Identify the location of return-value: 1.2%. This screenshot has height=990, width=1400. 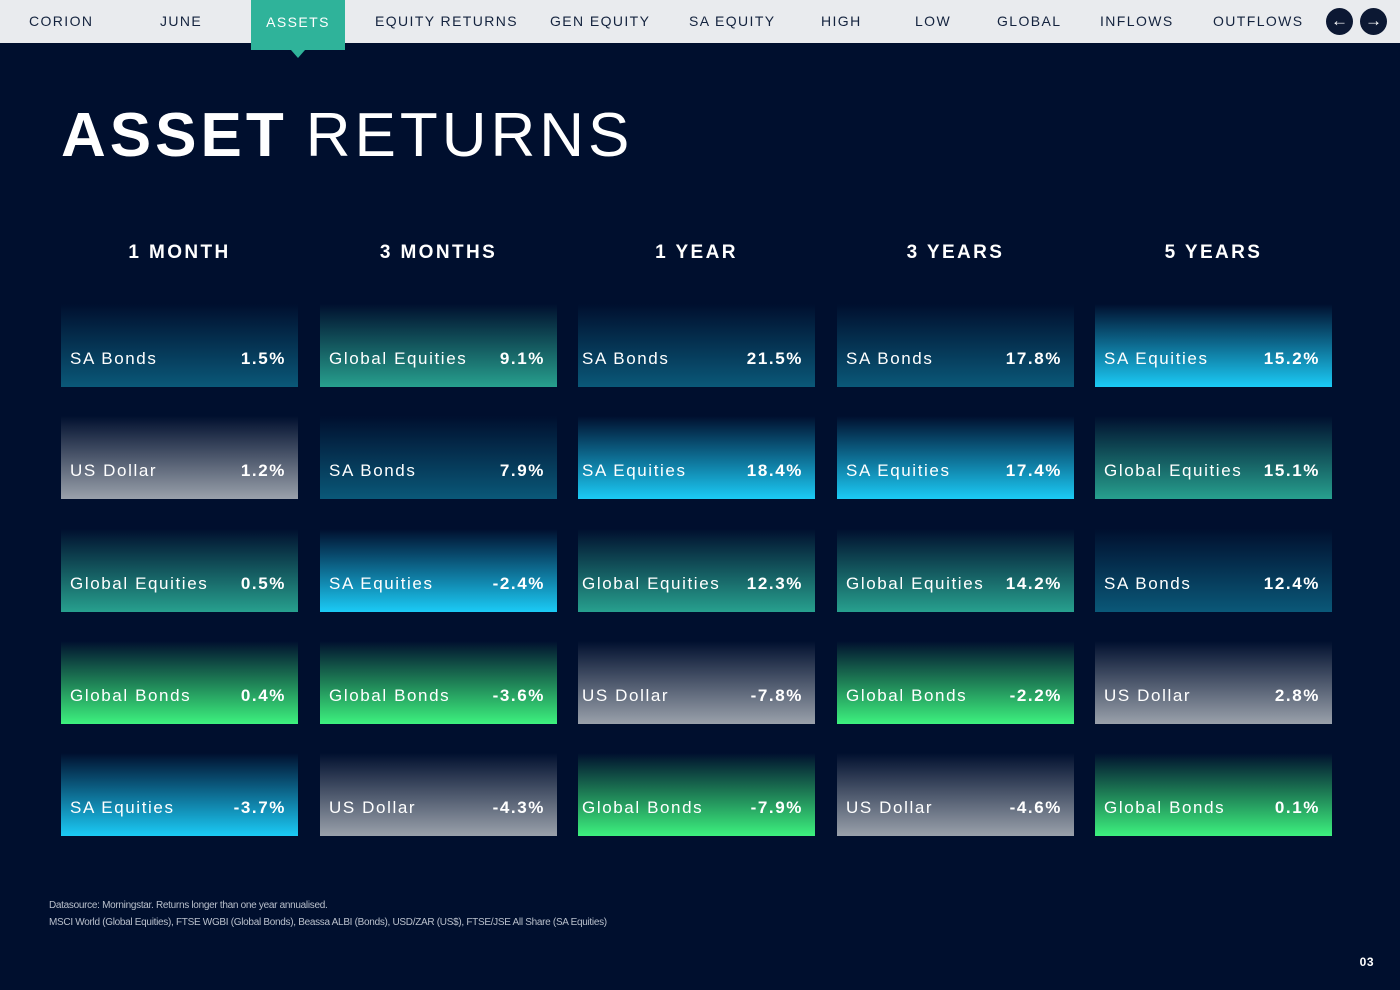
(263, 470).